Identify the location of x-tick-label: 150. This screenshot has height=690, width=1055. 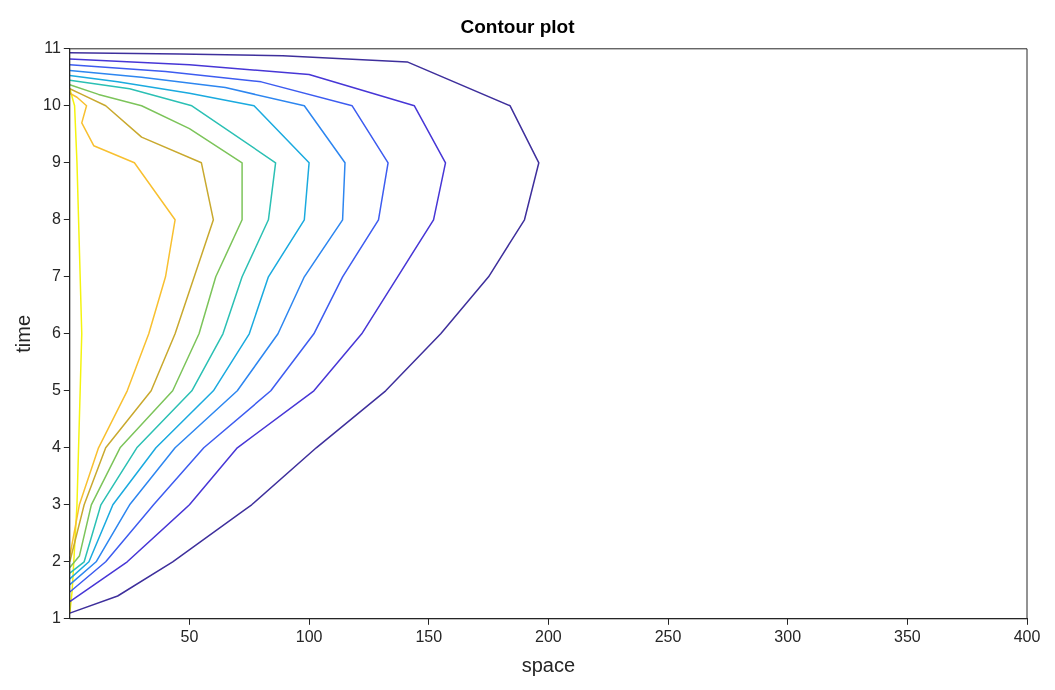
(429, 636).